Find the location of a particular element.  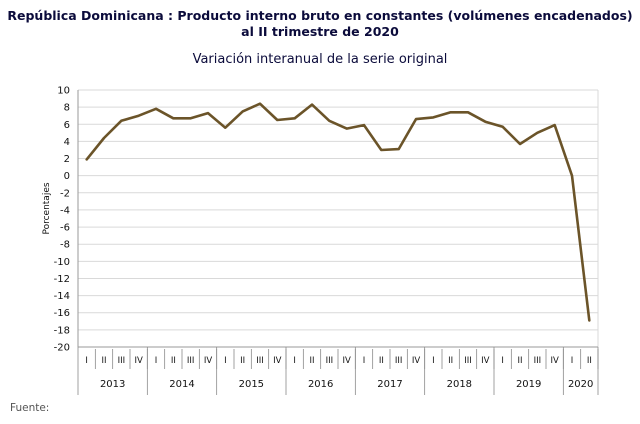

y-tick-label: 6 is located at coordinates (67, 125).